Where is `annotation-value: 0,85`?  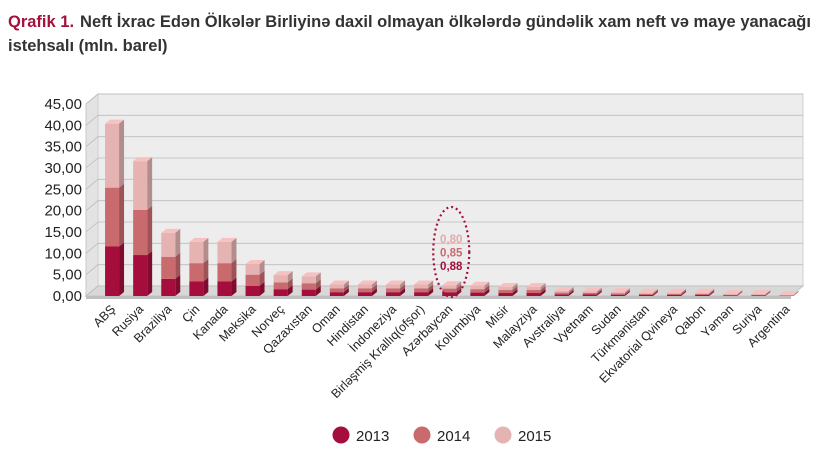 annotation-value: 0,85 is located at coordinates (451, 254).